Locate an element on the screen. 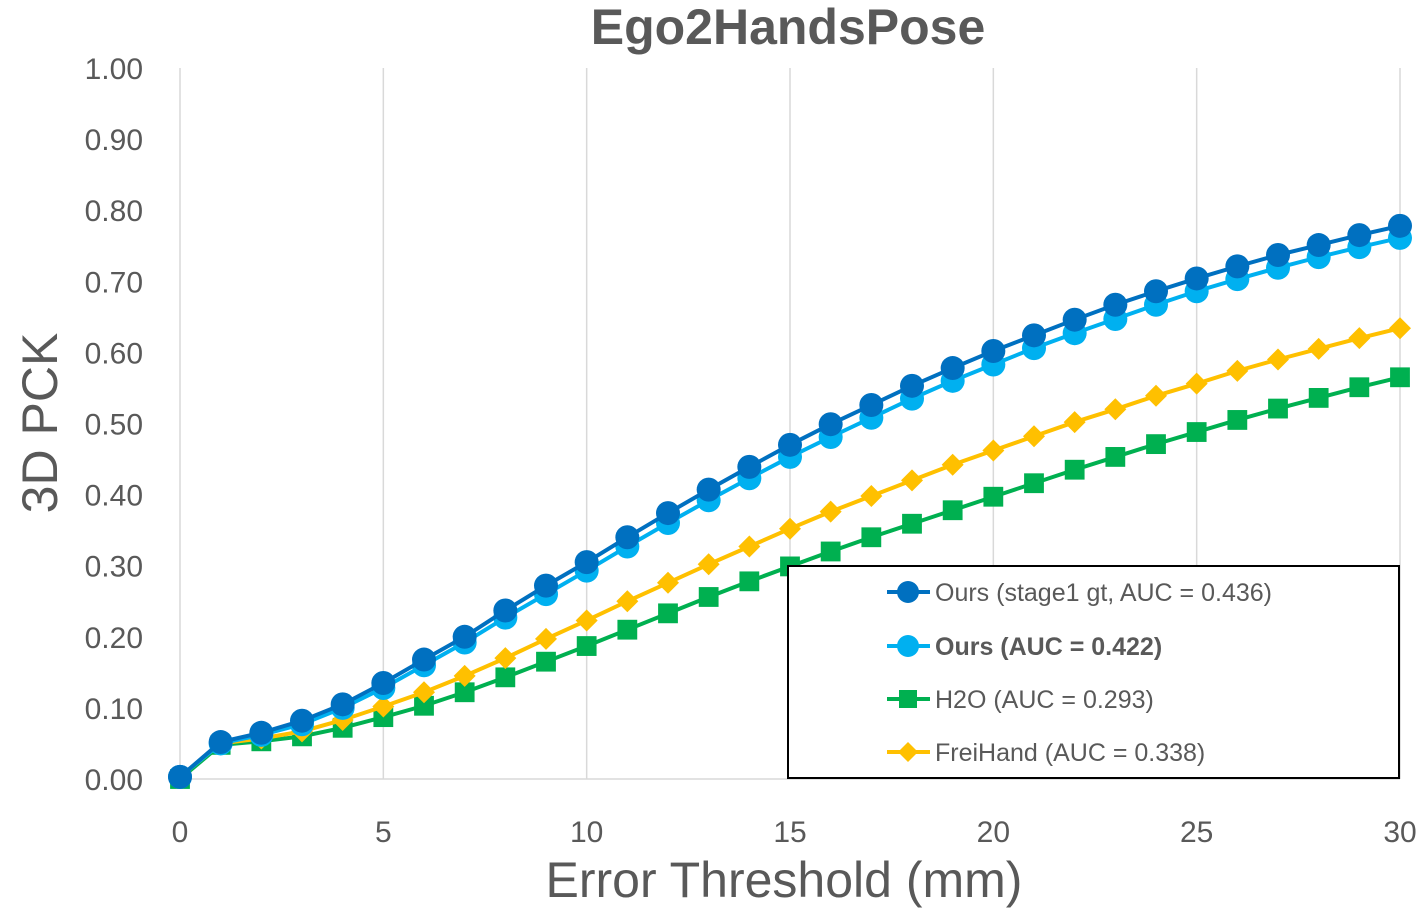 This screenshot has width=1427, height=915. x-tick-label: 5 is located at coordinates (383, 832).